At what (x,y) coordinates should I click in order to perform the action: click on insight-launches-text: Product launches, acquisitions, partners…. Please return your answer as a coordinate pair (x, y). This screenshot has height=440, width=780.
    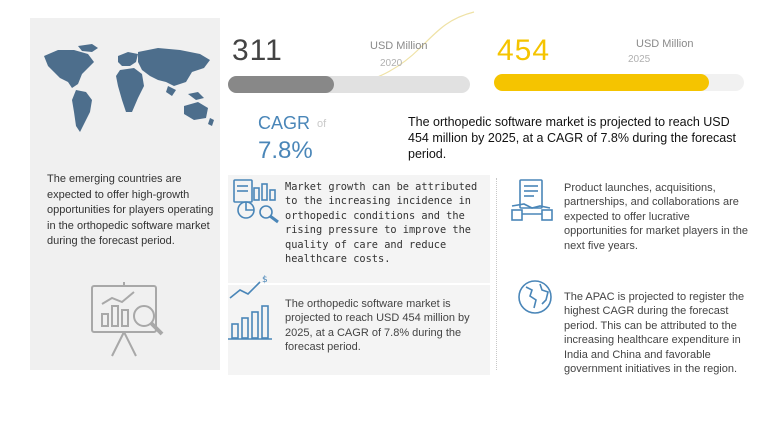
    Looking at the image, I should click on (656, 217).